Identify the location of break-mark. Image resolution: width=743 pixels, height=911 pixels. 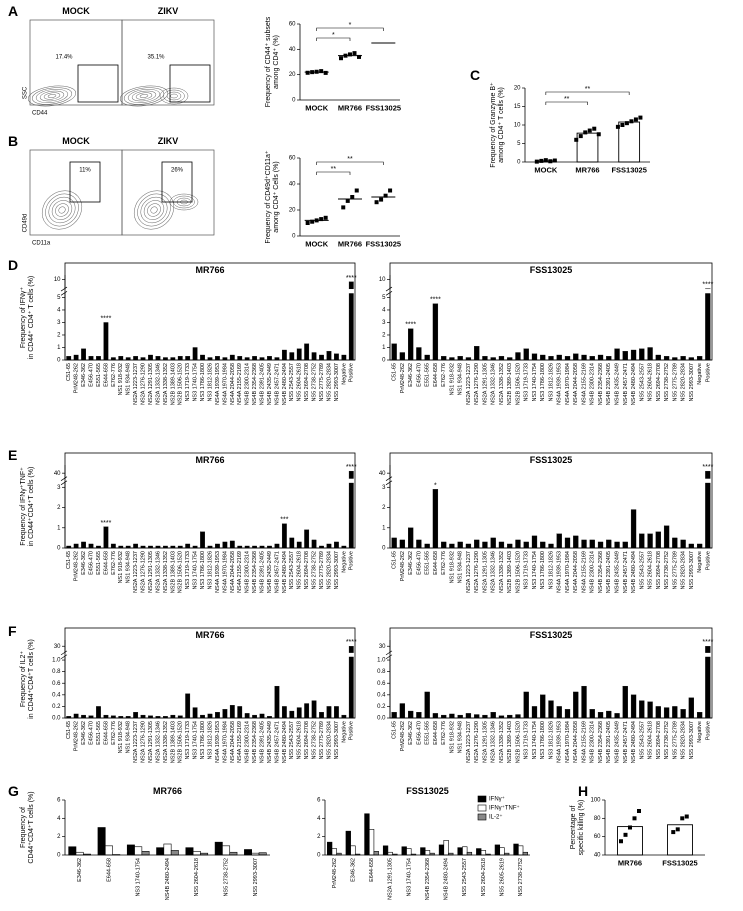
(389, 657).